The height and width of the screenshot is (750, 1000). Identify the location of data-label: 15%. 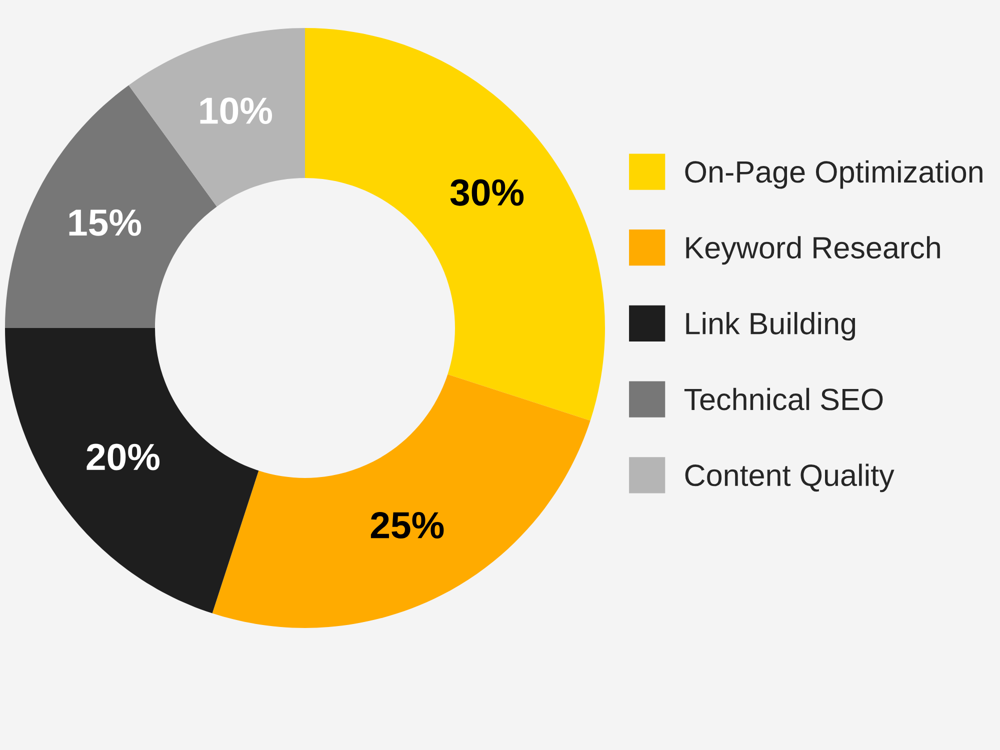
(105, 222).